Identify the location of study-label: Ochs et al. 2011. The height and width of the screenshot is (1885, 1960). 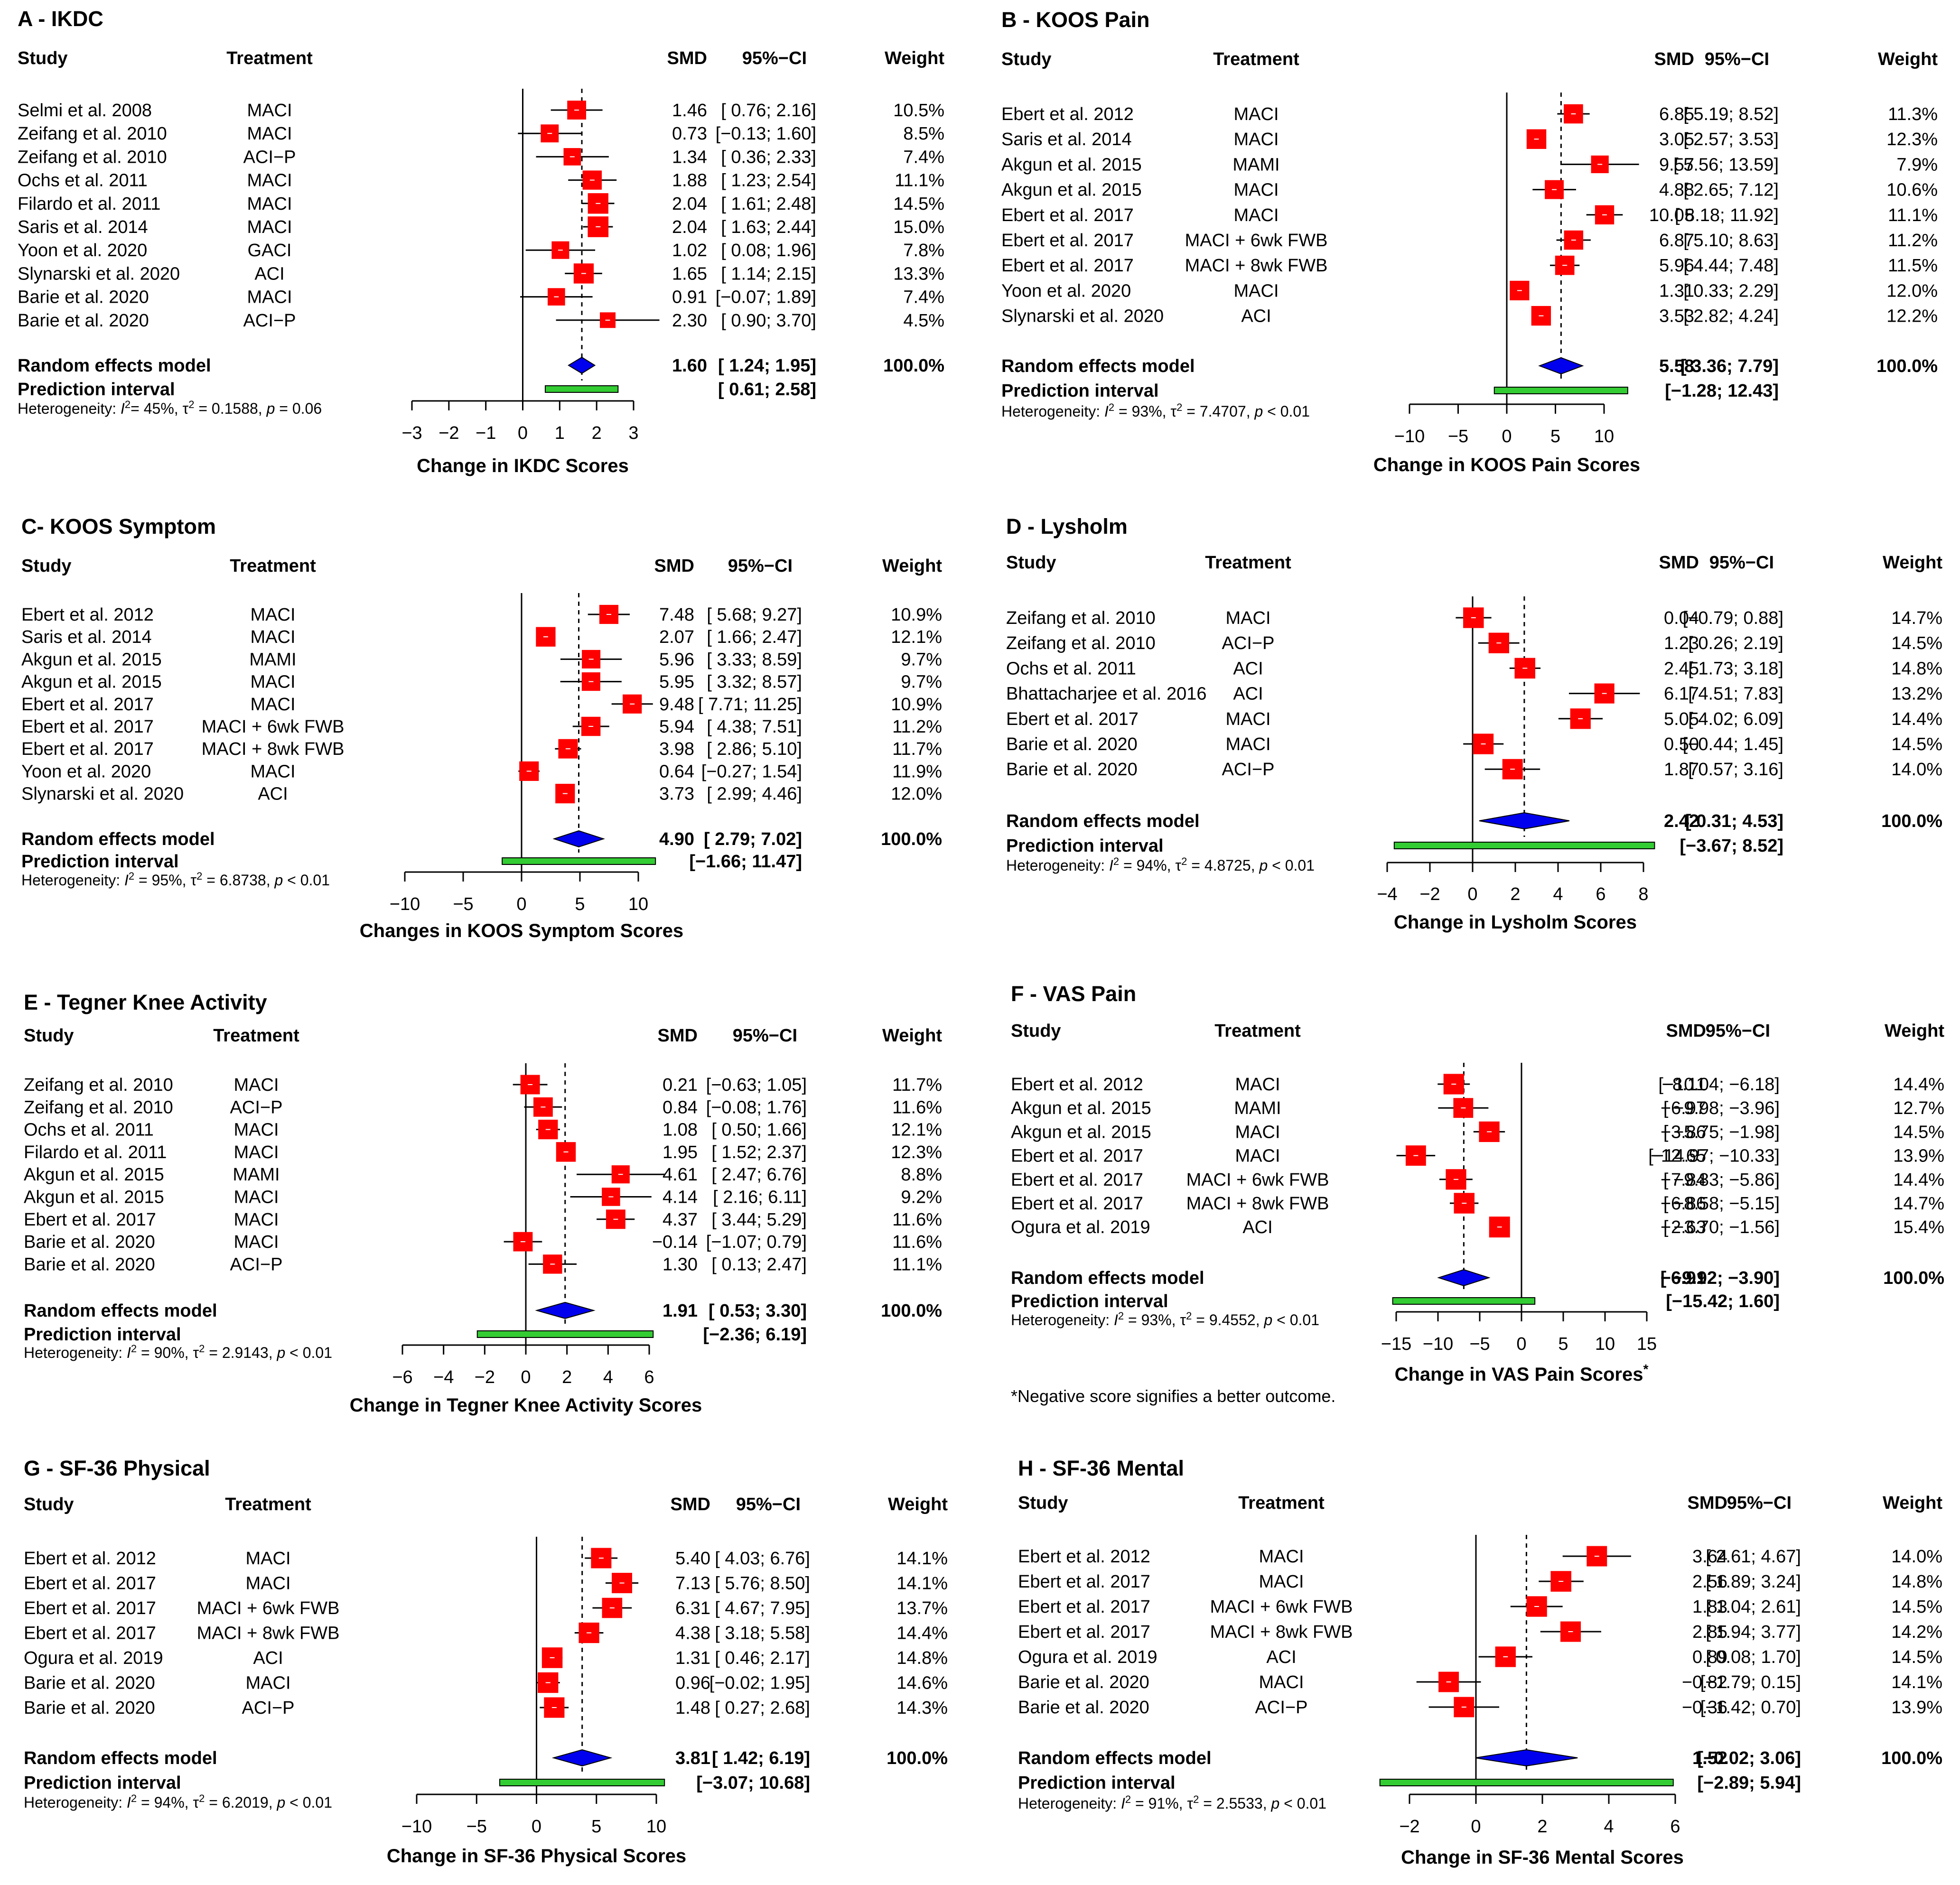
(1071, 668).